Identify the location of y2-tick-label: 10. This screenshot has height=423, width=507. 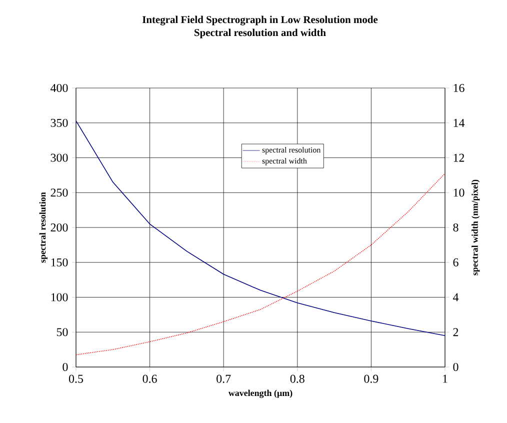
(459, 192).